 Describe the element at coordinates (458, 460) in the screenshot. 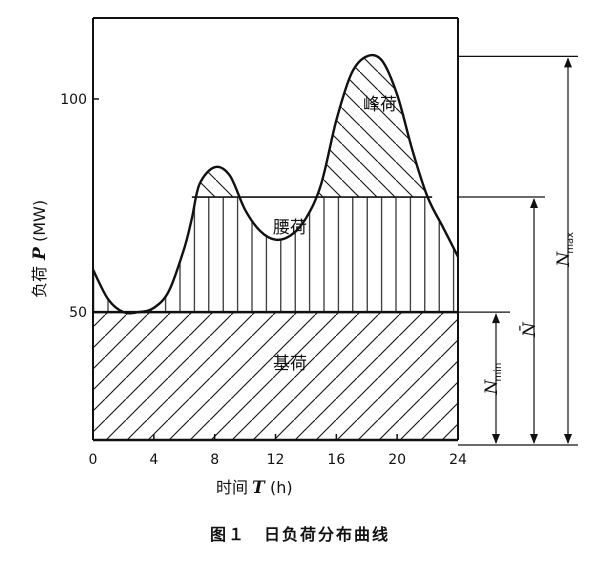

I see `x-tick-label: 24` at that location.